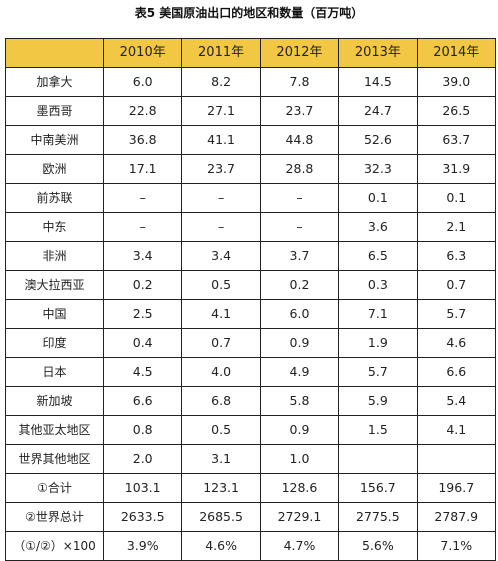 The image size is (498, 561). What do you see at coordinates (142, 546) in the screenshot?
I see `value-cell: 3.9%` at bounding box center [142, 546].